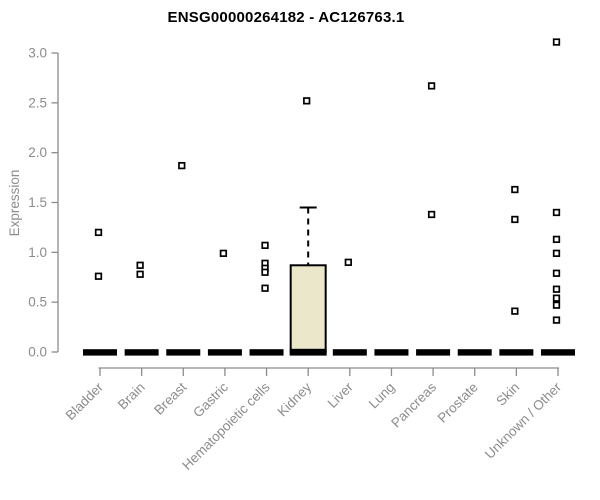  What do you see at coordinates (170, 398) in the screenshot?
I see `x-tick-label: Breast` at bounding box center [170, 398].